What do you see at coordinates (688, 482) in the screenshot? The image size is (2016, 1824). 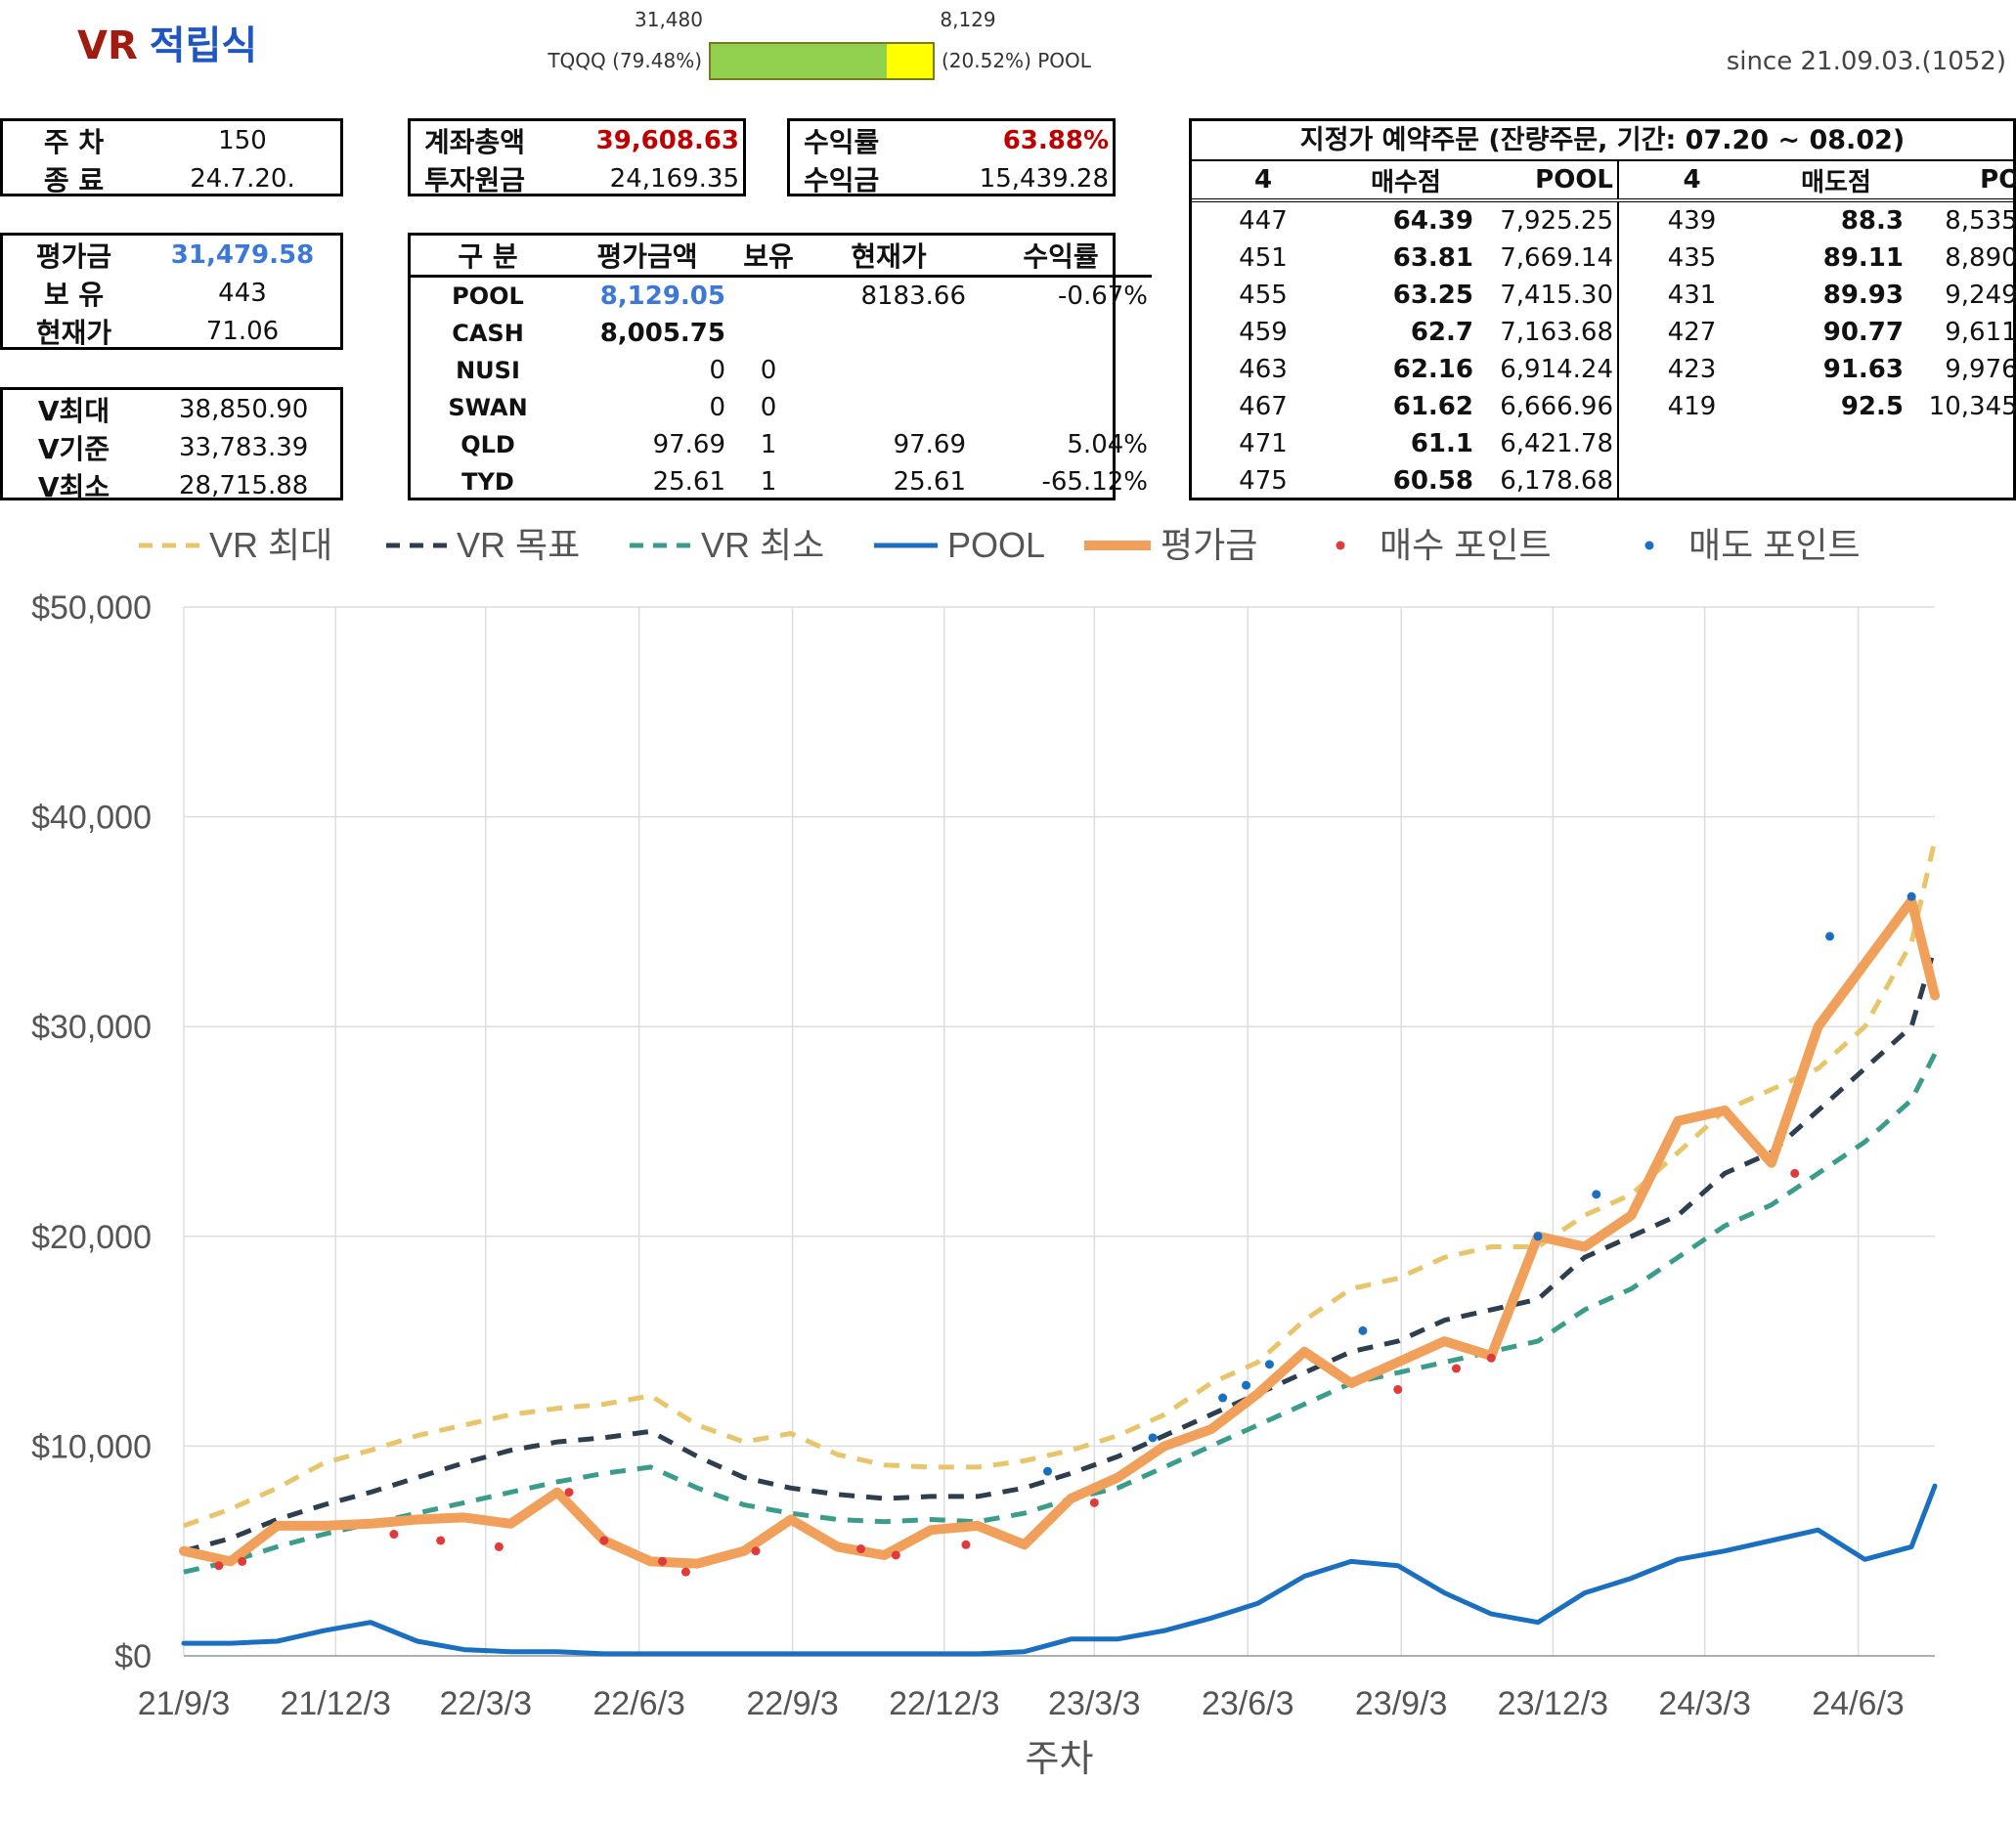 I see `holding-cell: 25.61` at bounding box center [688, 482].